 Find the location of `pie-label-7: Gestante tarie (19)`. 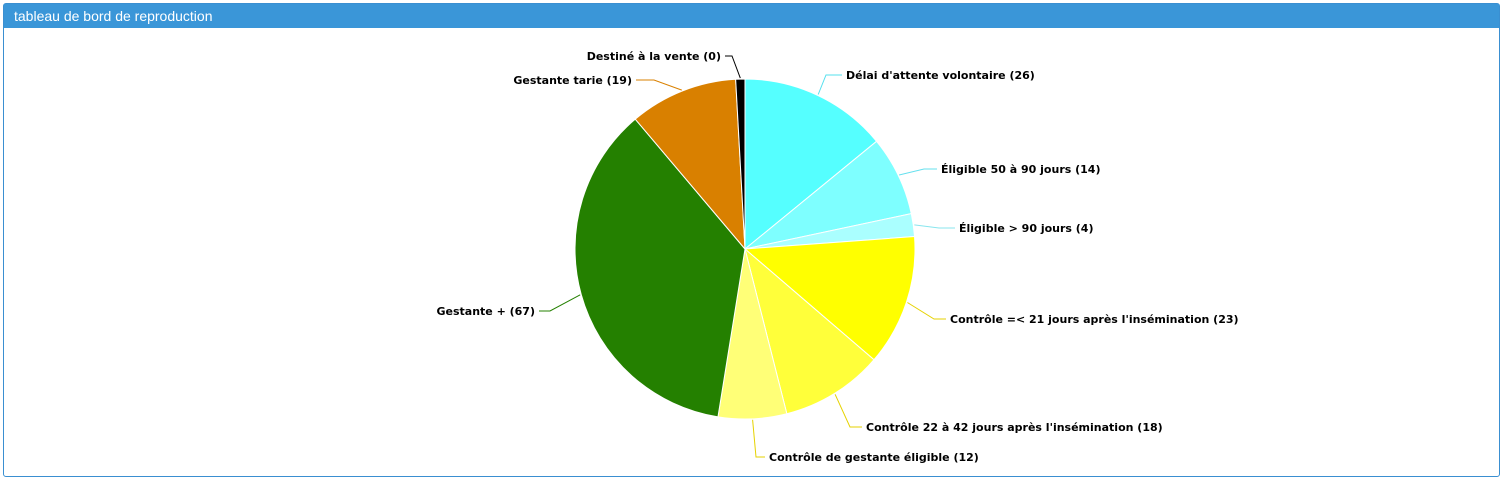

pie-label-7: Gestante tarie (19) is located at coordinates (572, 80).